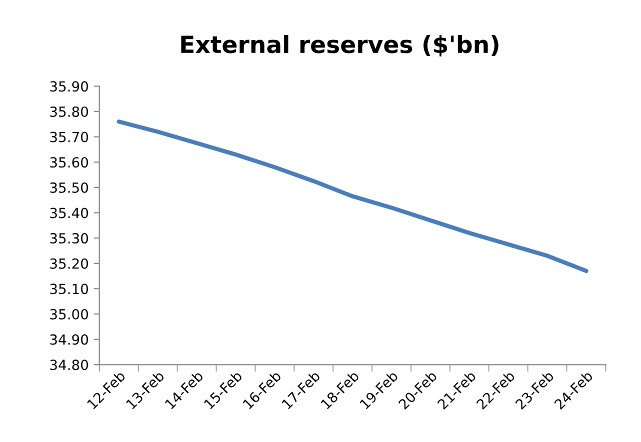 This screenshot has height=442, width=641. I want to click on y-tick-label: 34.80, so click(69, 365).